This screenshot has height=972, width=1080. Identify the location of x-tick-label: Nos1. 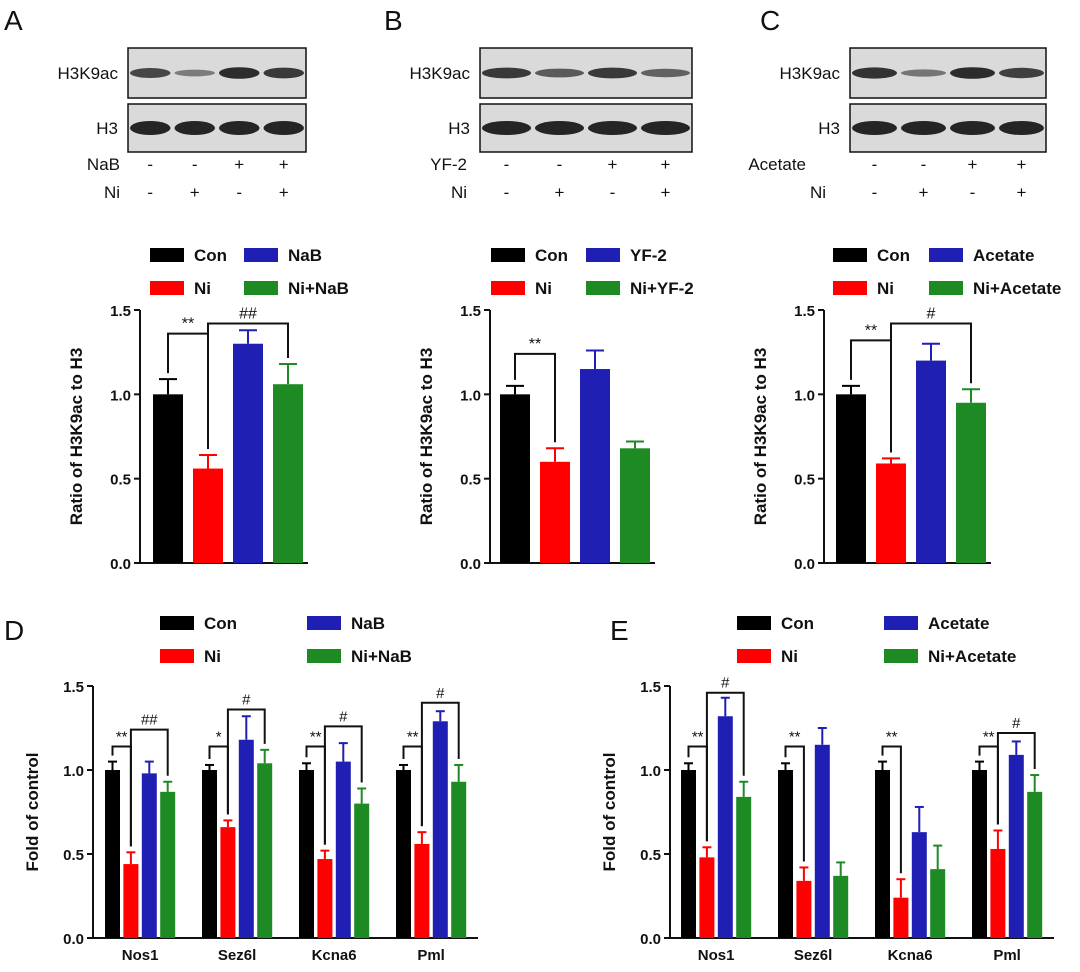
(716, 955).